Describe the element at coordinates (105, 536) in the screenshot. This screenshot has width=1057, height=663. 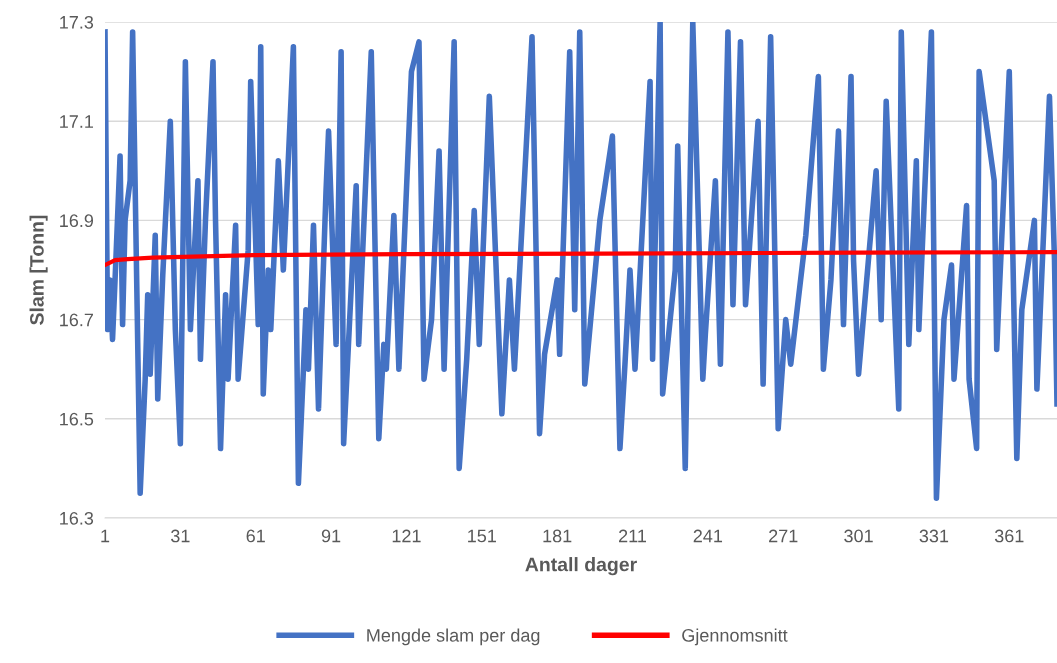
I see `x-tick-label: 1` at that location.